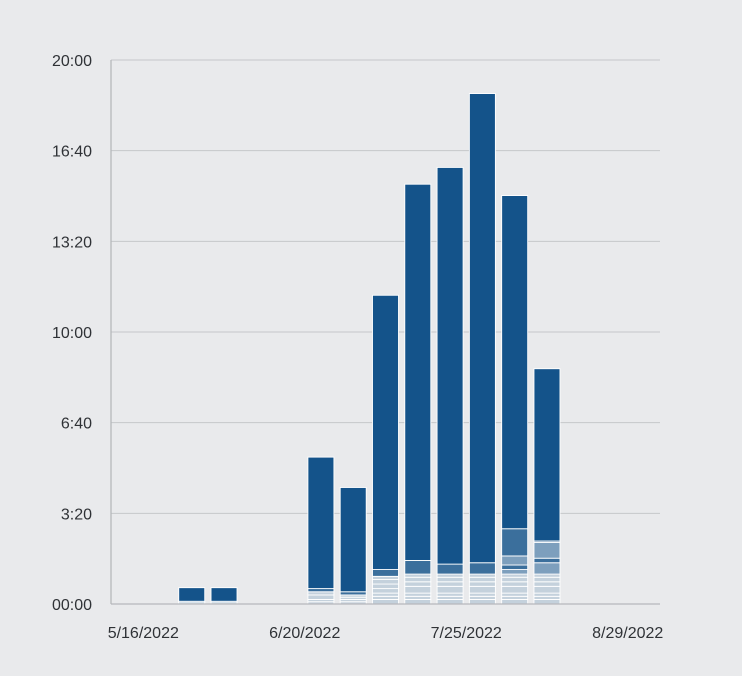 The height and width of the screenshot is (676, 742). I want to click on y-tick-label: 13:20, so click(72, 242).